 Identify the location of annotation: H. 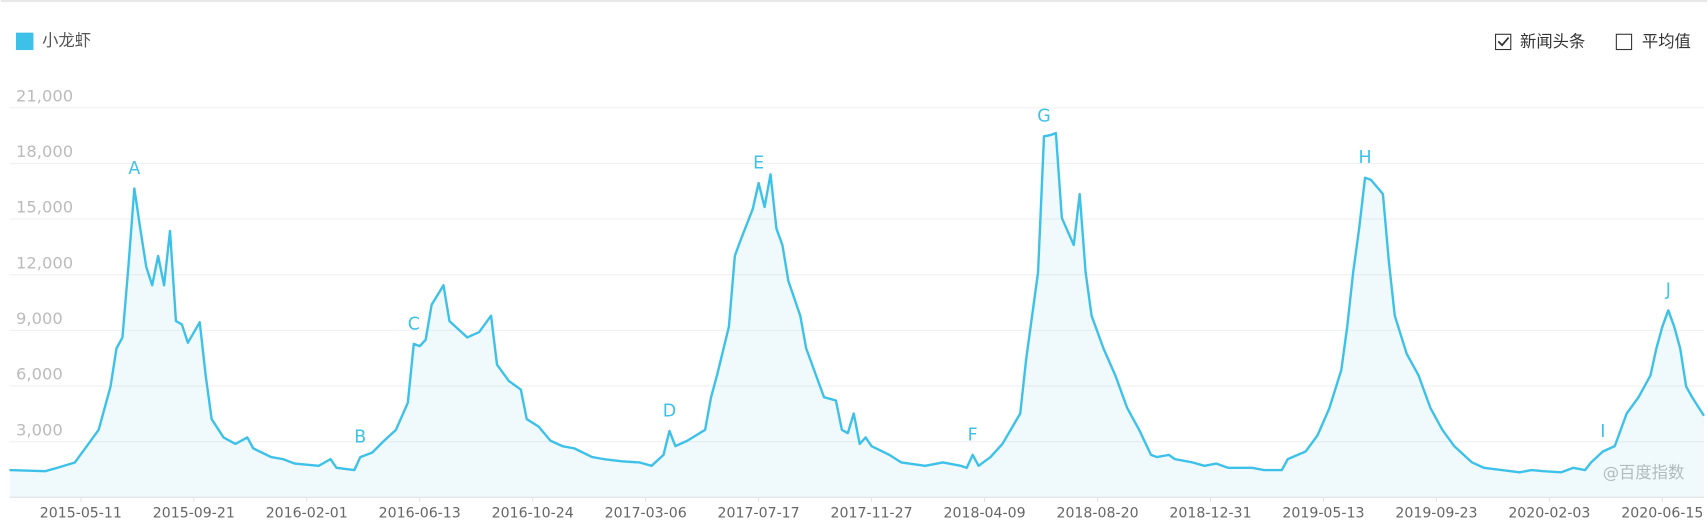
(1365, 158).